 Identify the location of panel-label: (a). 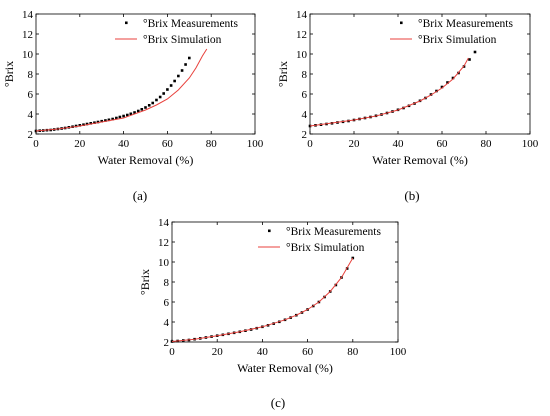
(140, 195).